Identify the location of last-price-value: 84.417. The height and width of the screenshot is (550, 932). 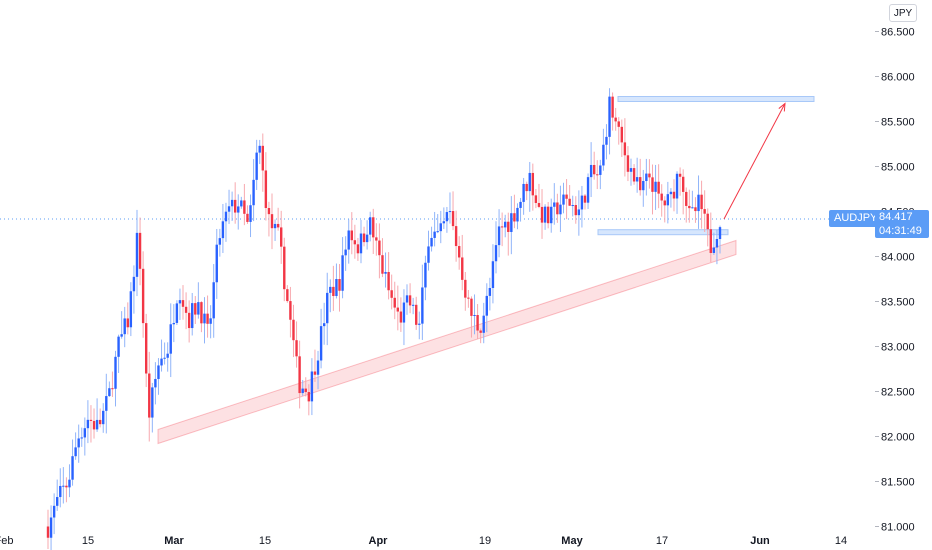
(896, 217).